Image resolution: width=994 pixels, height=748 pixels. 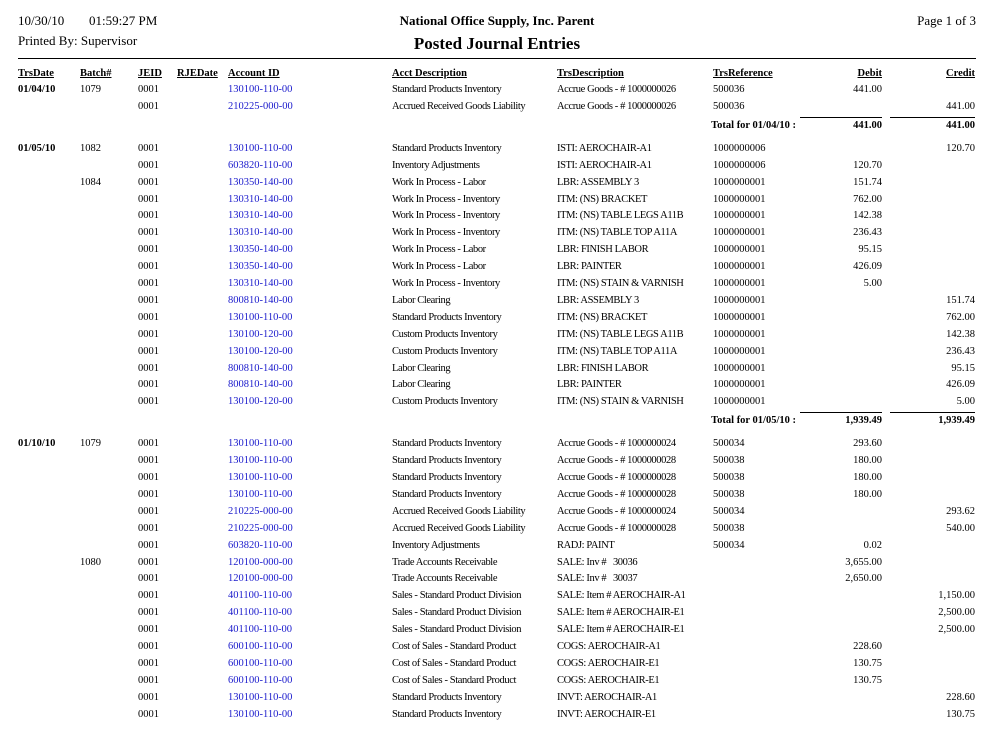 What do you see at coordinates (616, 477) in the screenshot?
I see `trs-desc-cell: Accrue Goods - # 1000000028` at bounding box center [616, 477].